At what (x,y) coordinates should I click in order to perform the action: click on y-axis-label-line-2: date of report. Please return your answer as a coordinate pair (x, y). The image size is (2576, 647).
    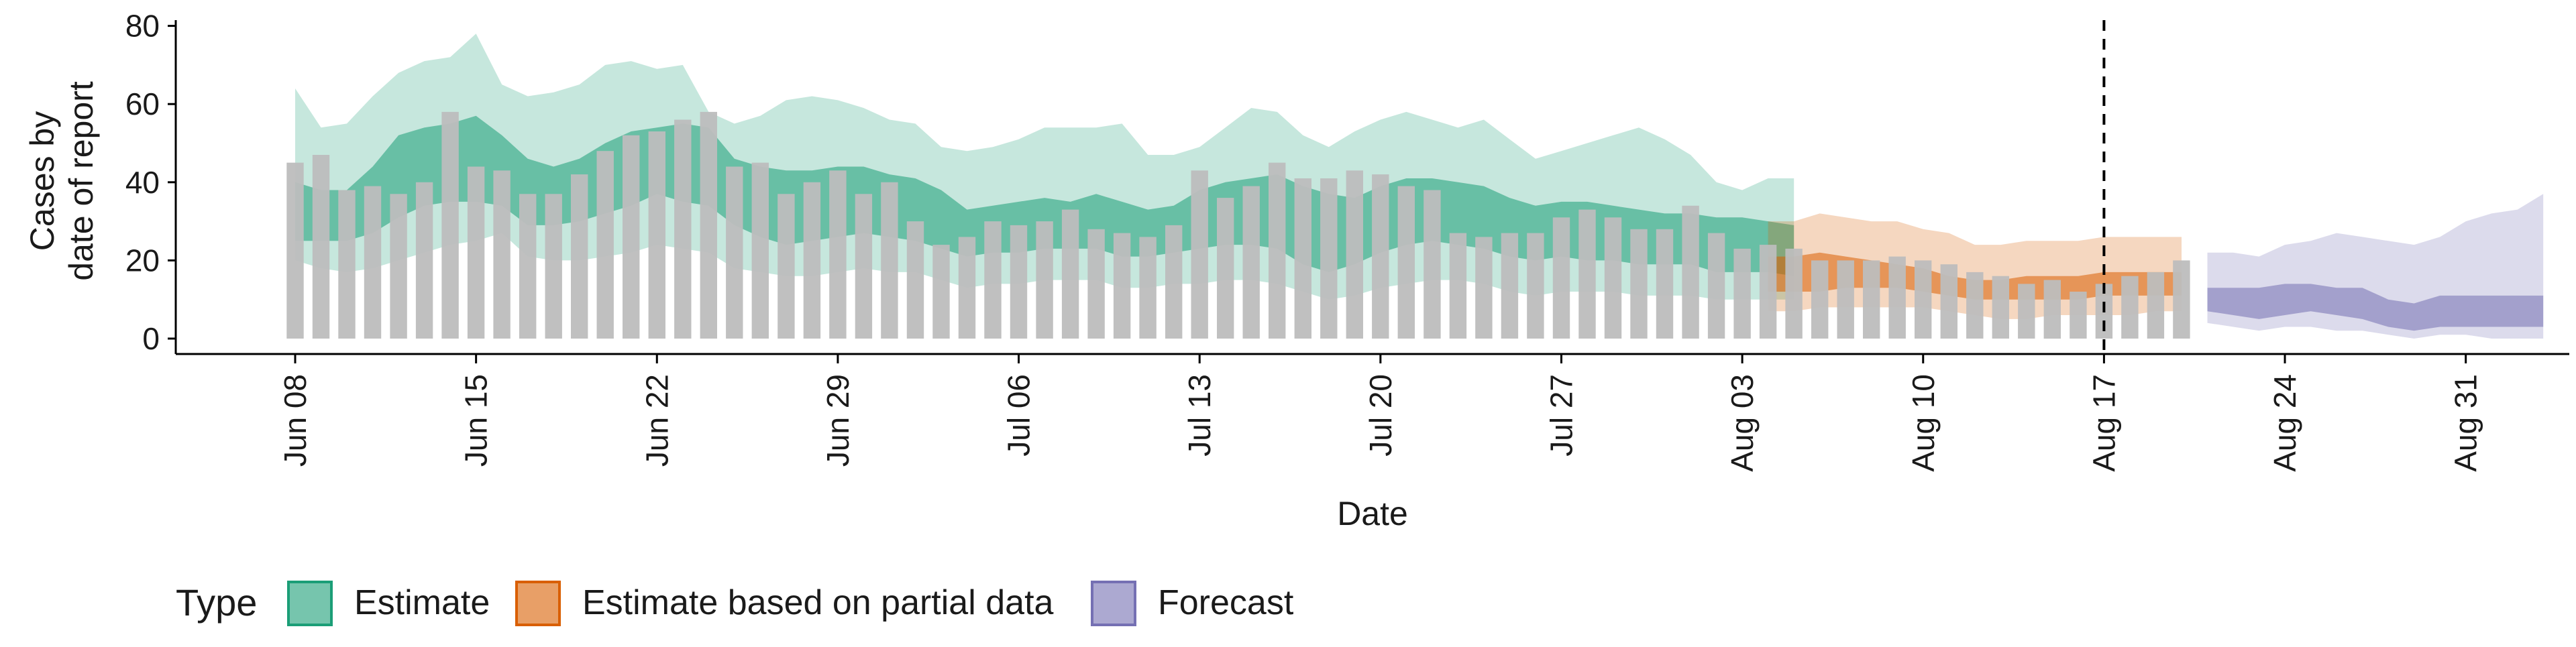
    Looking at the image, I should click on (81, 181).